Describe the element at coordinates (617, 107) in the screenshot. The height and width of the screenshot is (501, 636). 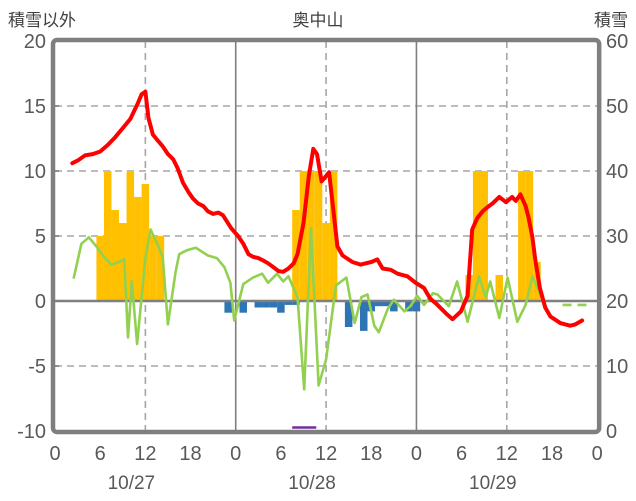
I see `y-tick-label-right: 50` at that location.